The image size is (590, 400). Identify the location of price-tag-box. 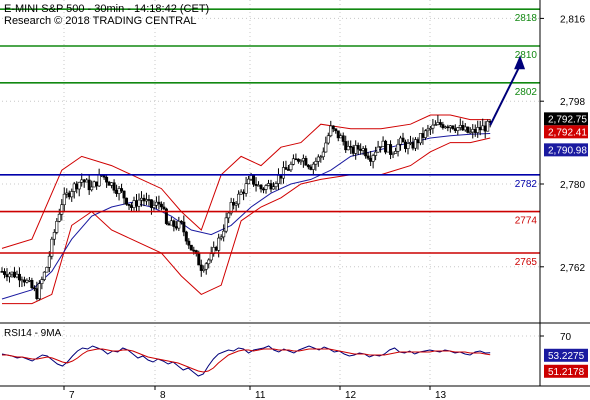
(566, 132).